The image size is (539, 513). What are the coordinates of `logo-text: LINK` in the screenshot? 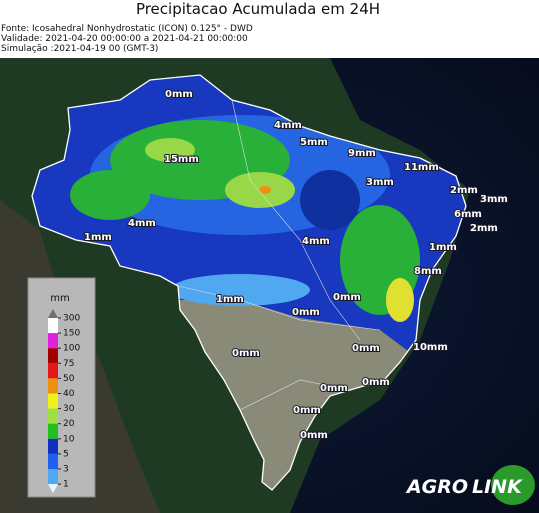 It's located at (497, 487).